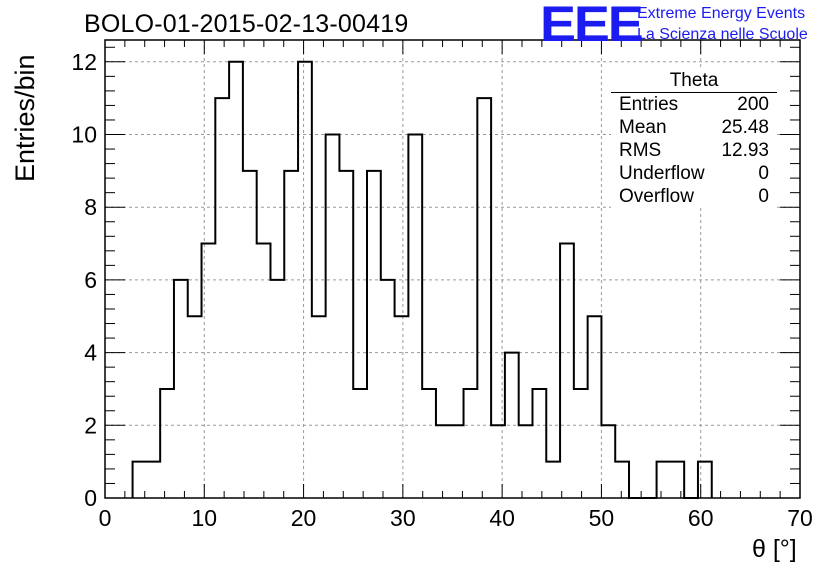  What do you see at coordinates (105, 518) in the screenshot?
I see `x-tick-label: 0` at bounding box center [105, 518].